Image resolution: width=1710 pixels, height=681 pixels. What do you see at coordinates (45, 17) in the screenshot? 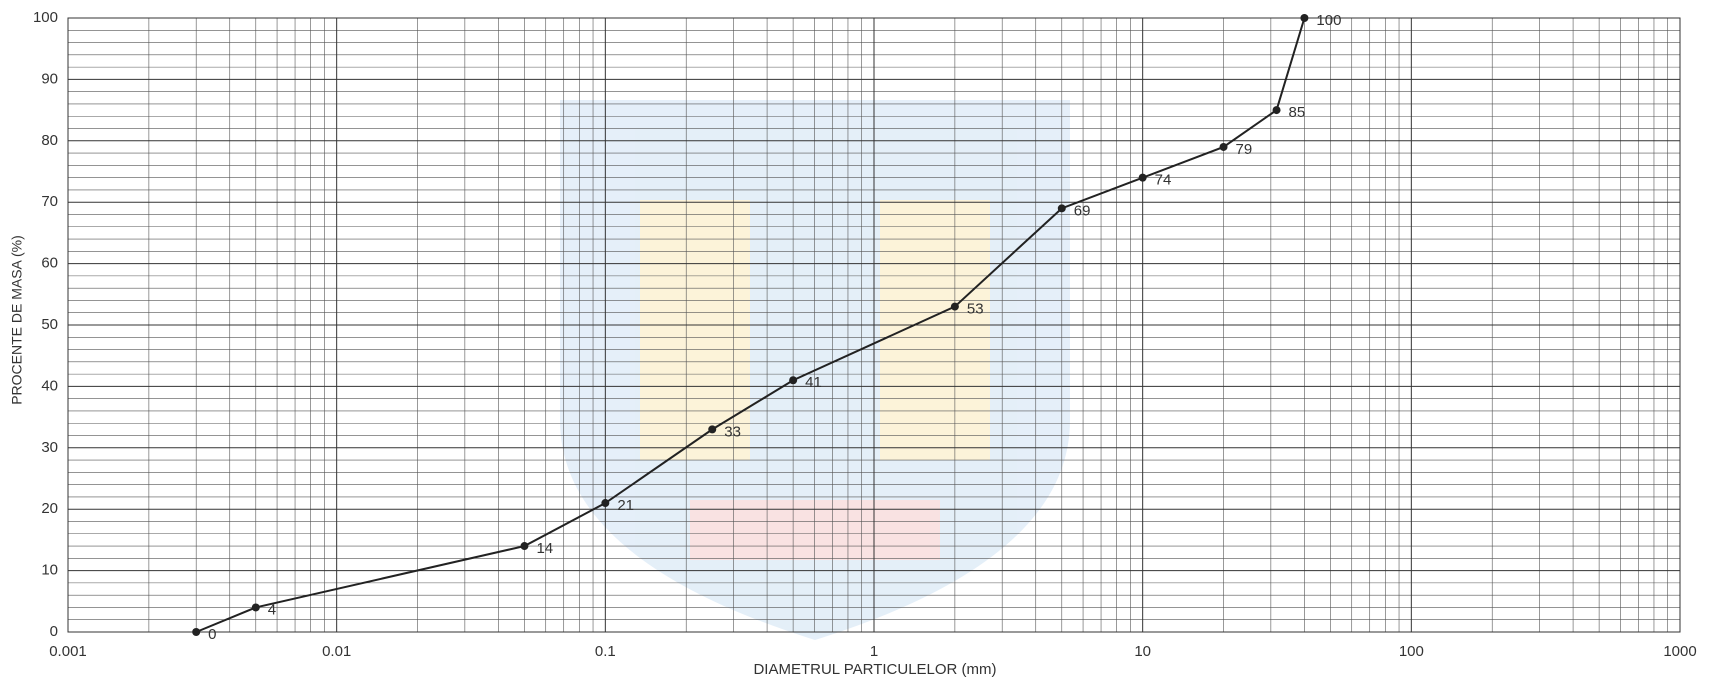
I see `y-tick-label: 100` at bounding box center [45, 17].